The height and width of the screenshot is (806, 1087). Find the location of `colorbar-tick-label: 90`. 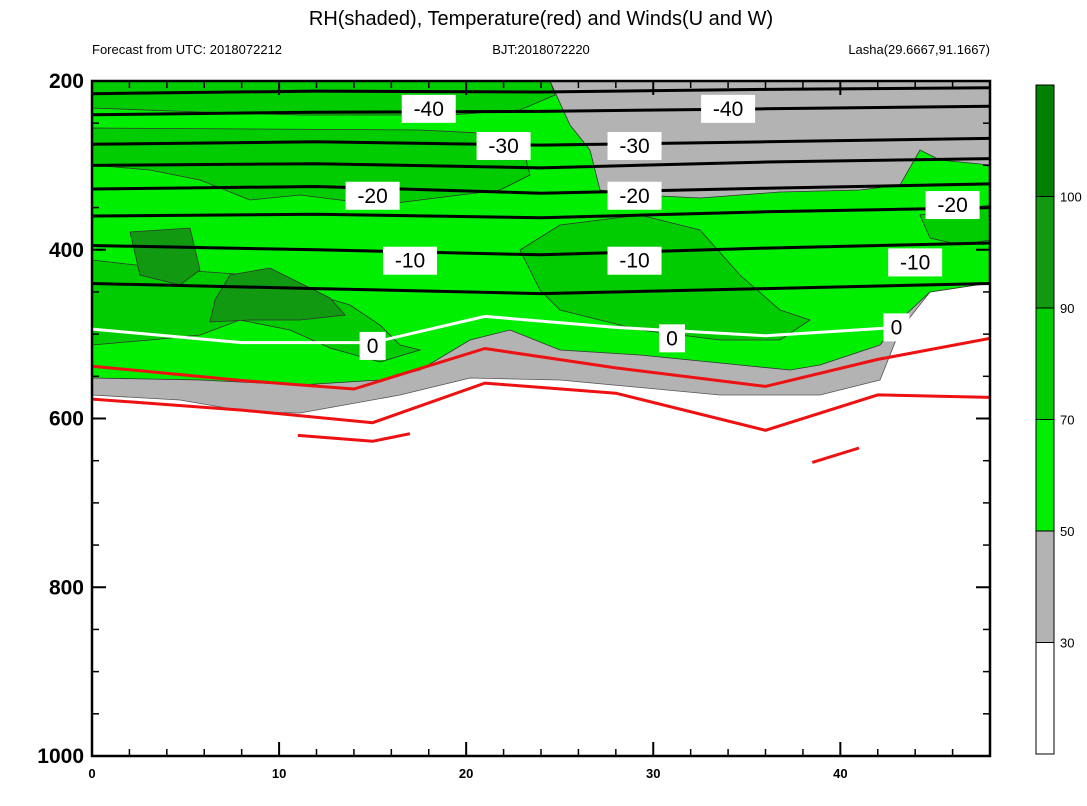

colorbar-tick-label: 90 is located at coordinates (1067, 308).